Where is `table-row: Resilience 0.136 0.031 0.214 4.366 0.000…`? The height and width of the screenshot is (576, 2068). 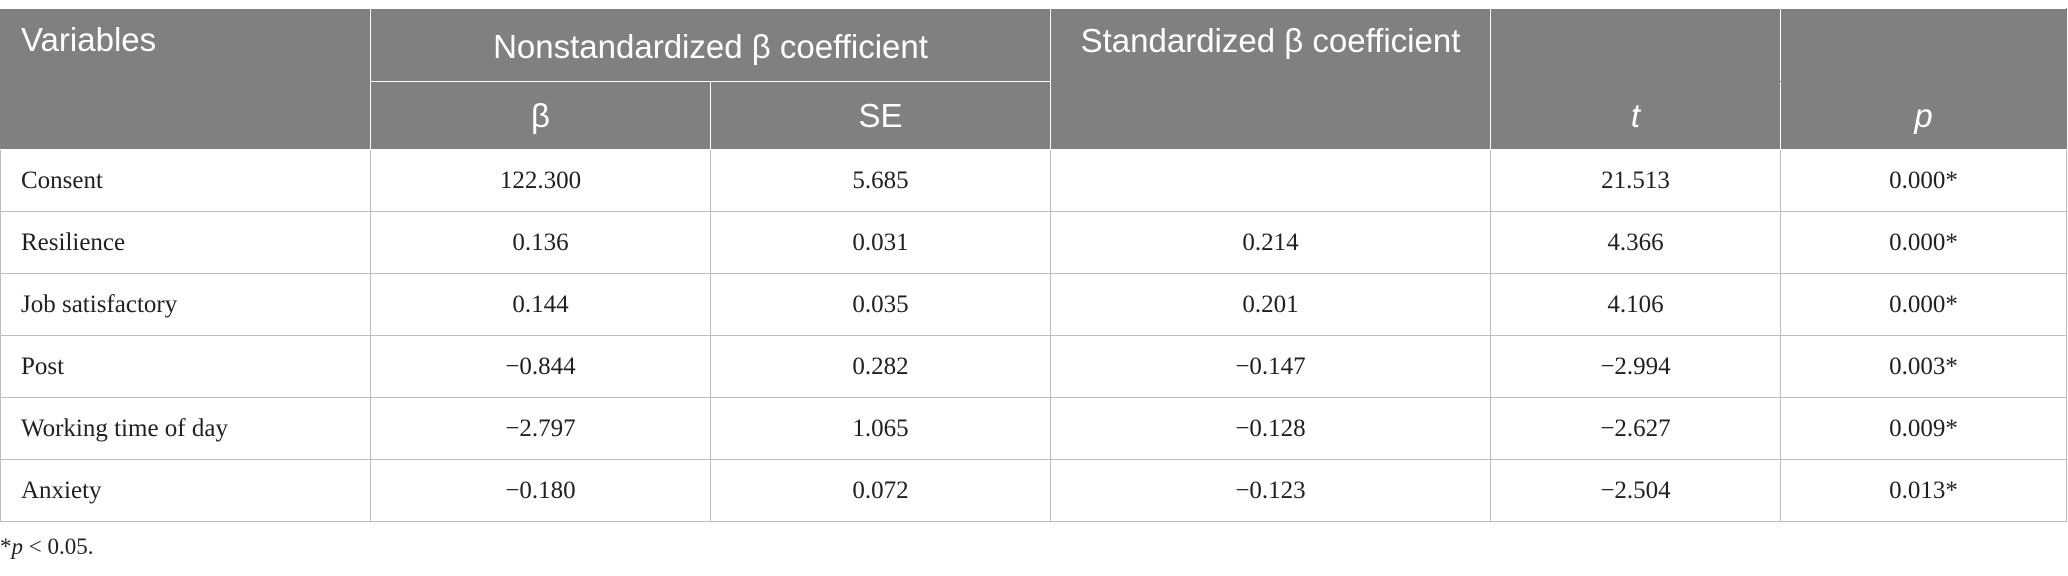 table-row: Resilience 0.136 0.031 0.214 4.366 0.000… is located at coordinates (1033, 242).